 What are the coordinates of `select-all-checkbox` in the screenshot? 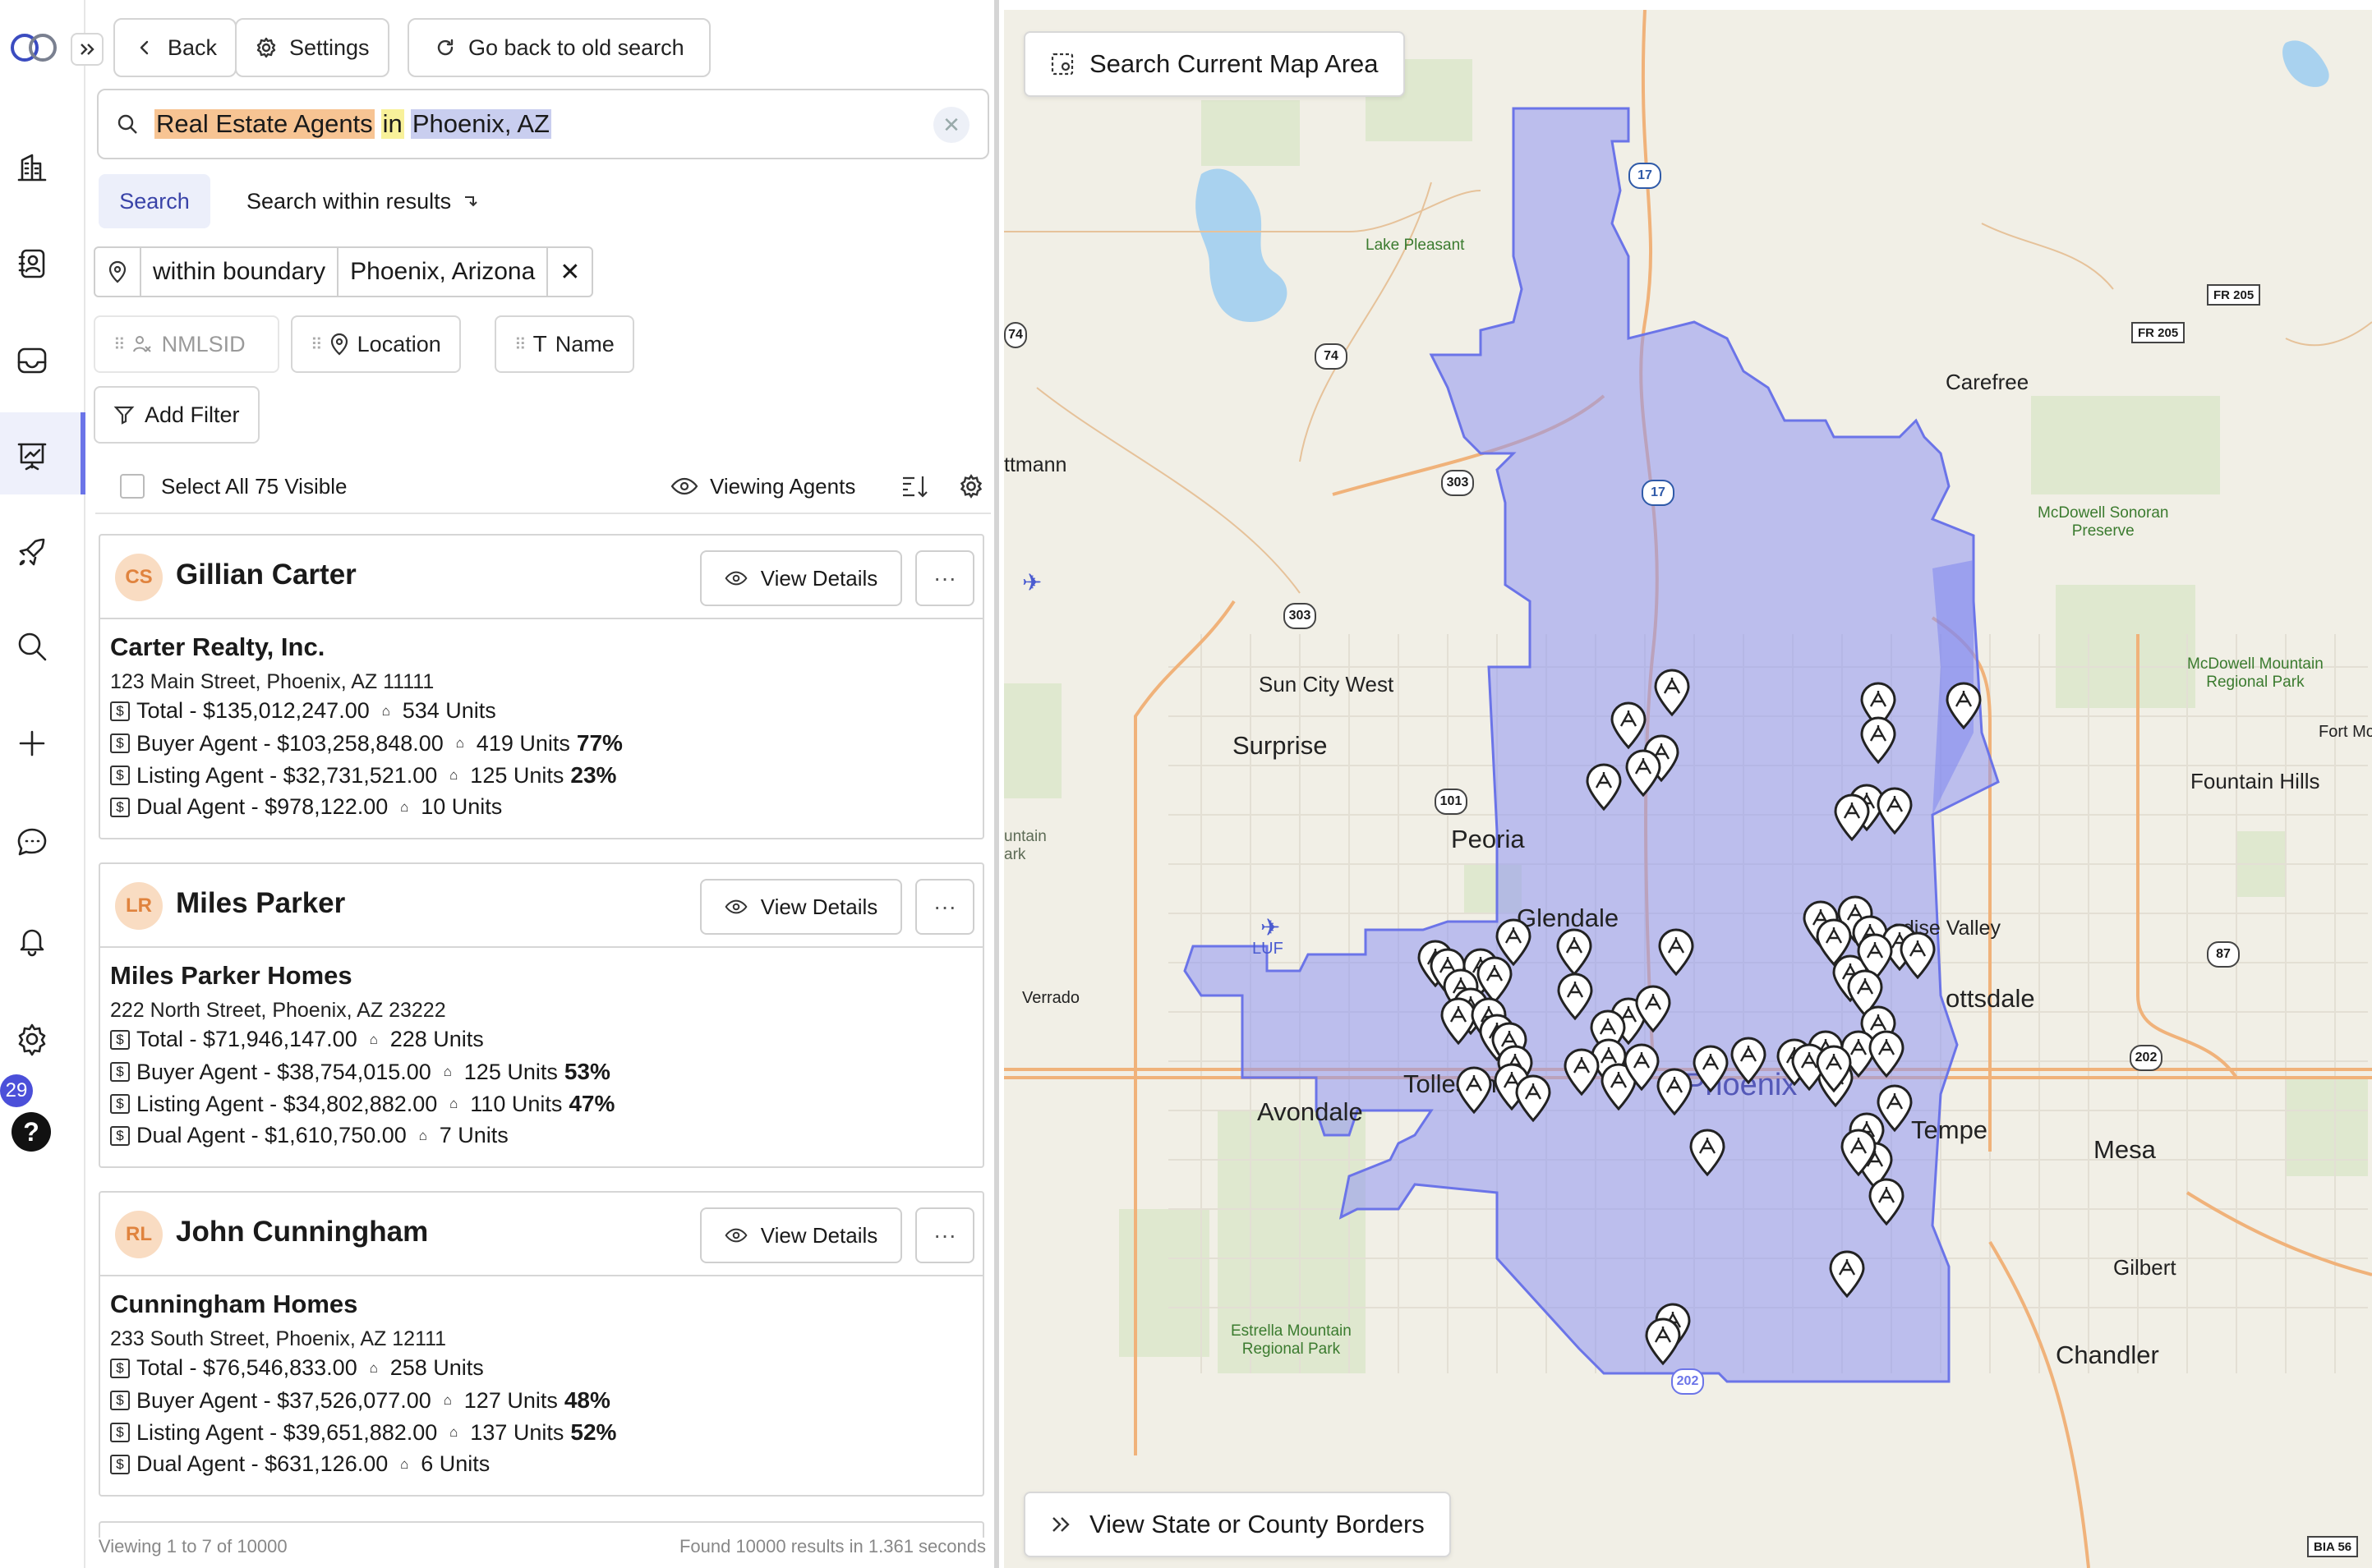 It's located at (132, 487).